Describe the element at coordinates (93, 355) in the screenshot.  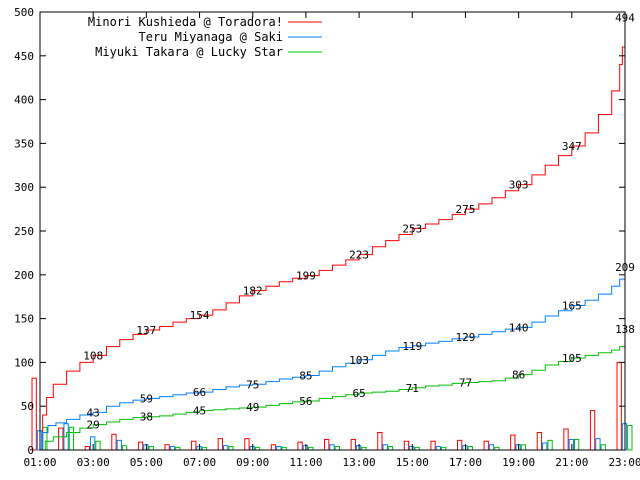
I see `series-0-label: 108` at that location.